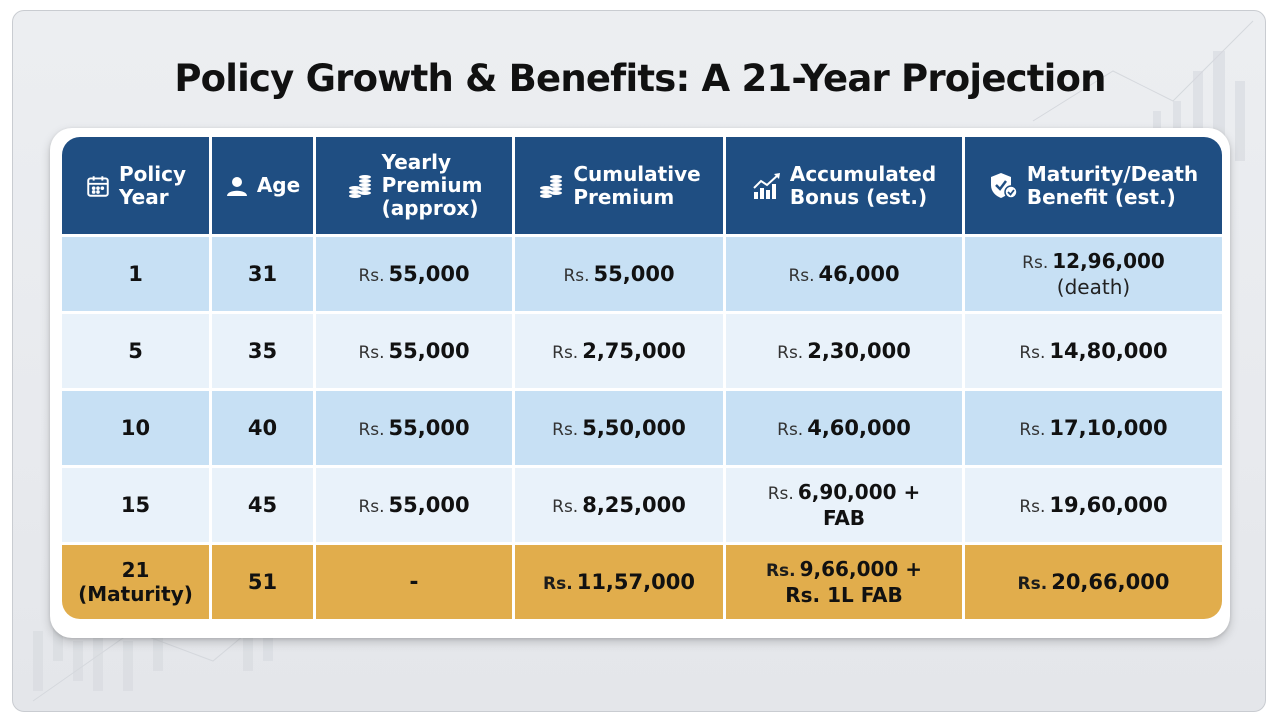 The height and width of the screenshot is (720, 1280). I want to click on header-label: Policy, so click(152, 173).